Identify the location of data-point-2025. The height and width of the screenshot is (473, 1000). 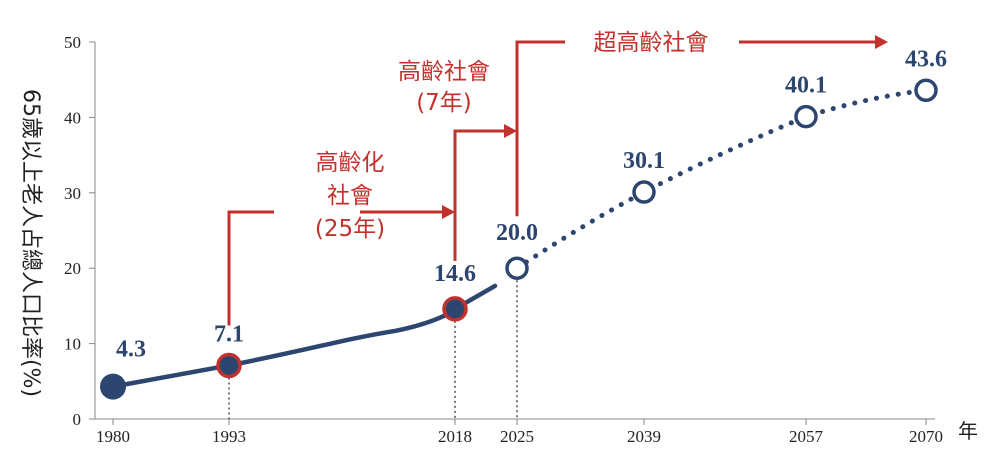
(517, 268).